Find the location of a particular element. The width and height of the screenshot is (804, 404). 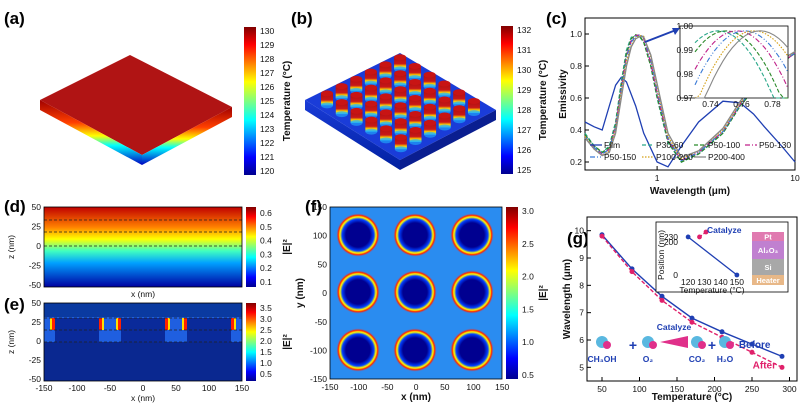

colorbar-tick-label: 1.5 is located at coordinates (528, 309).